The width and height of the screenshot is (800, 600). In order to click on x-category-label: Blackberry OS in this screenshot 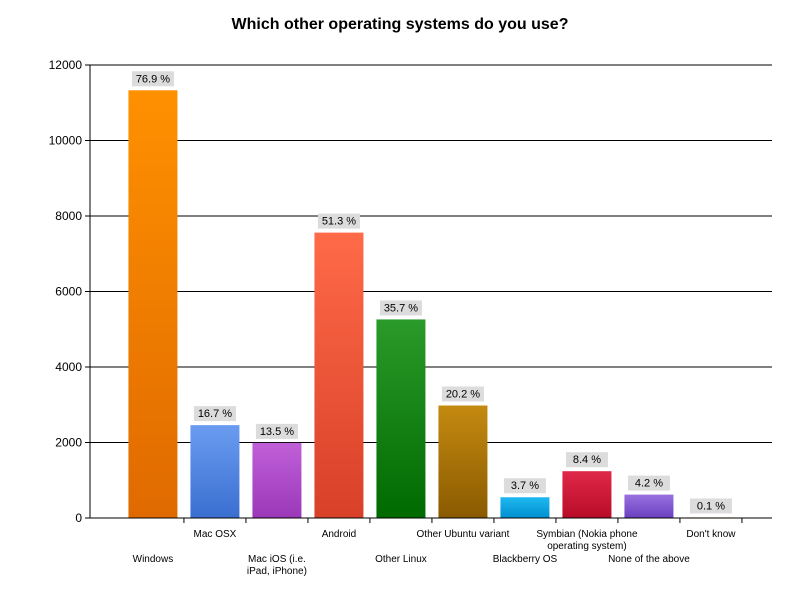, I will do `click(525, 559)`.